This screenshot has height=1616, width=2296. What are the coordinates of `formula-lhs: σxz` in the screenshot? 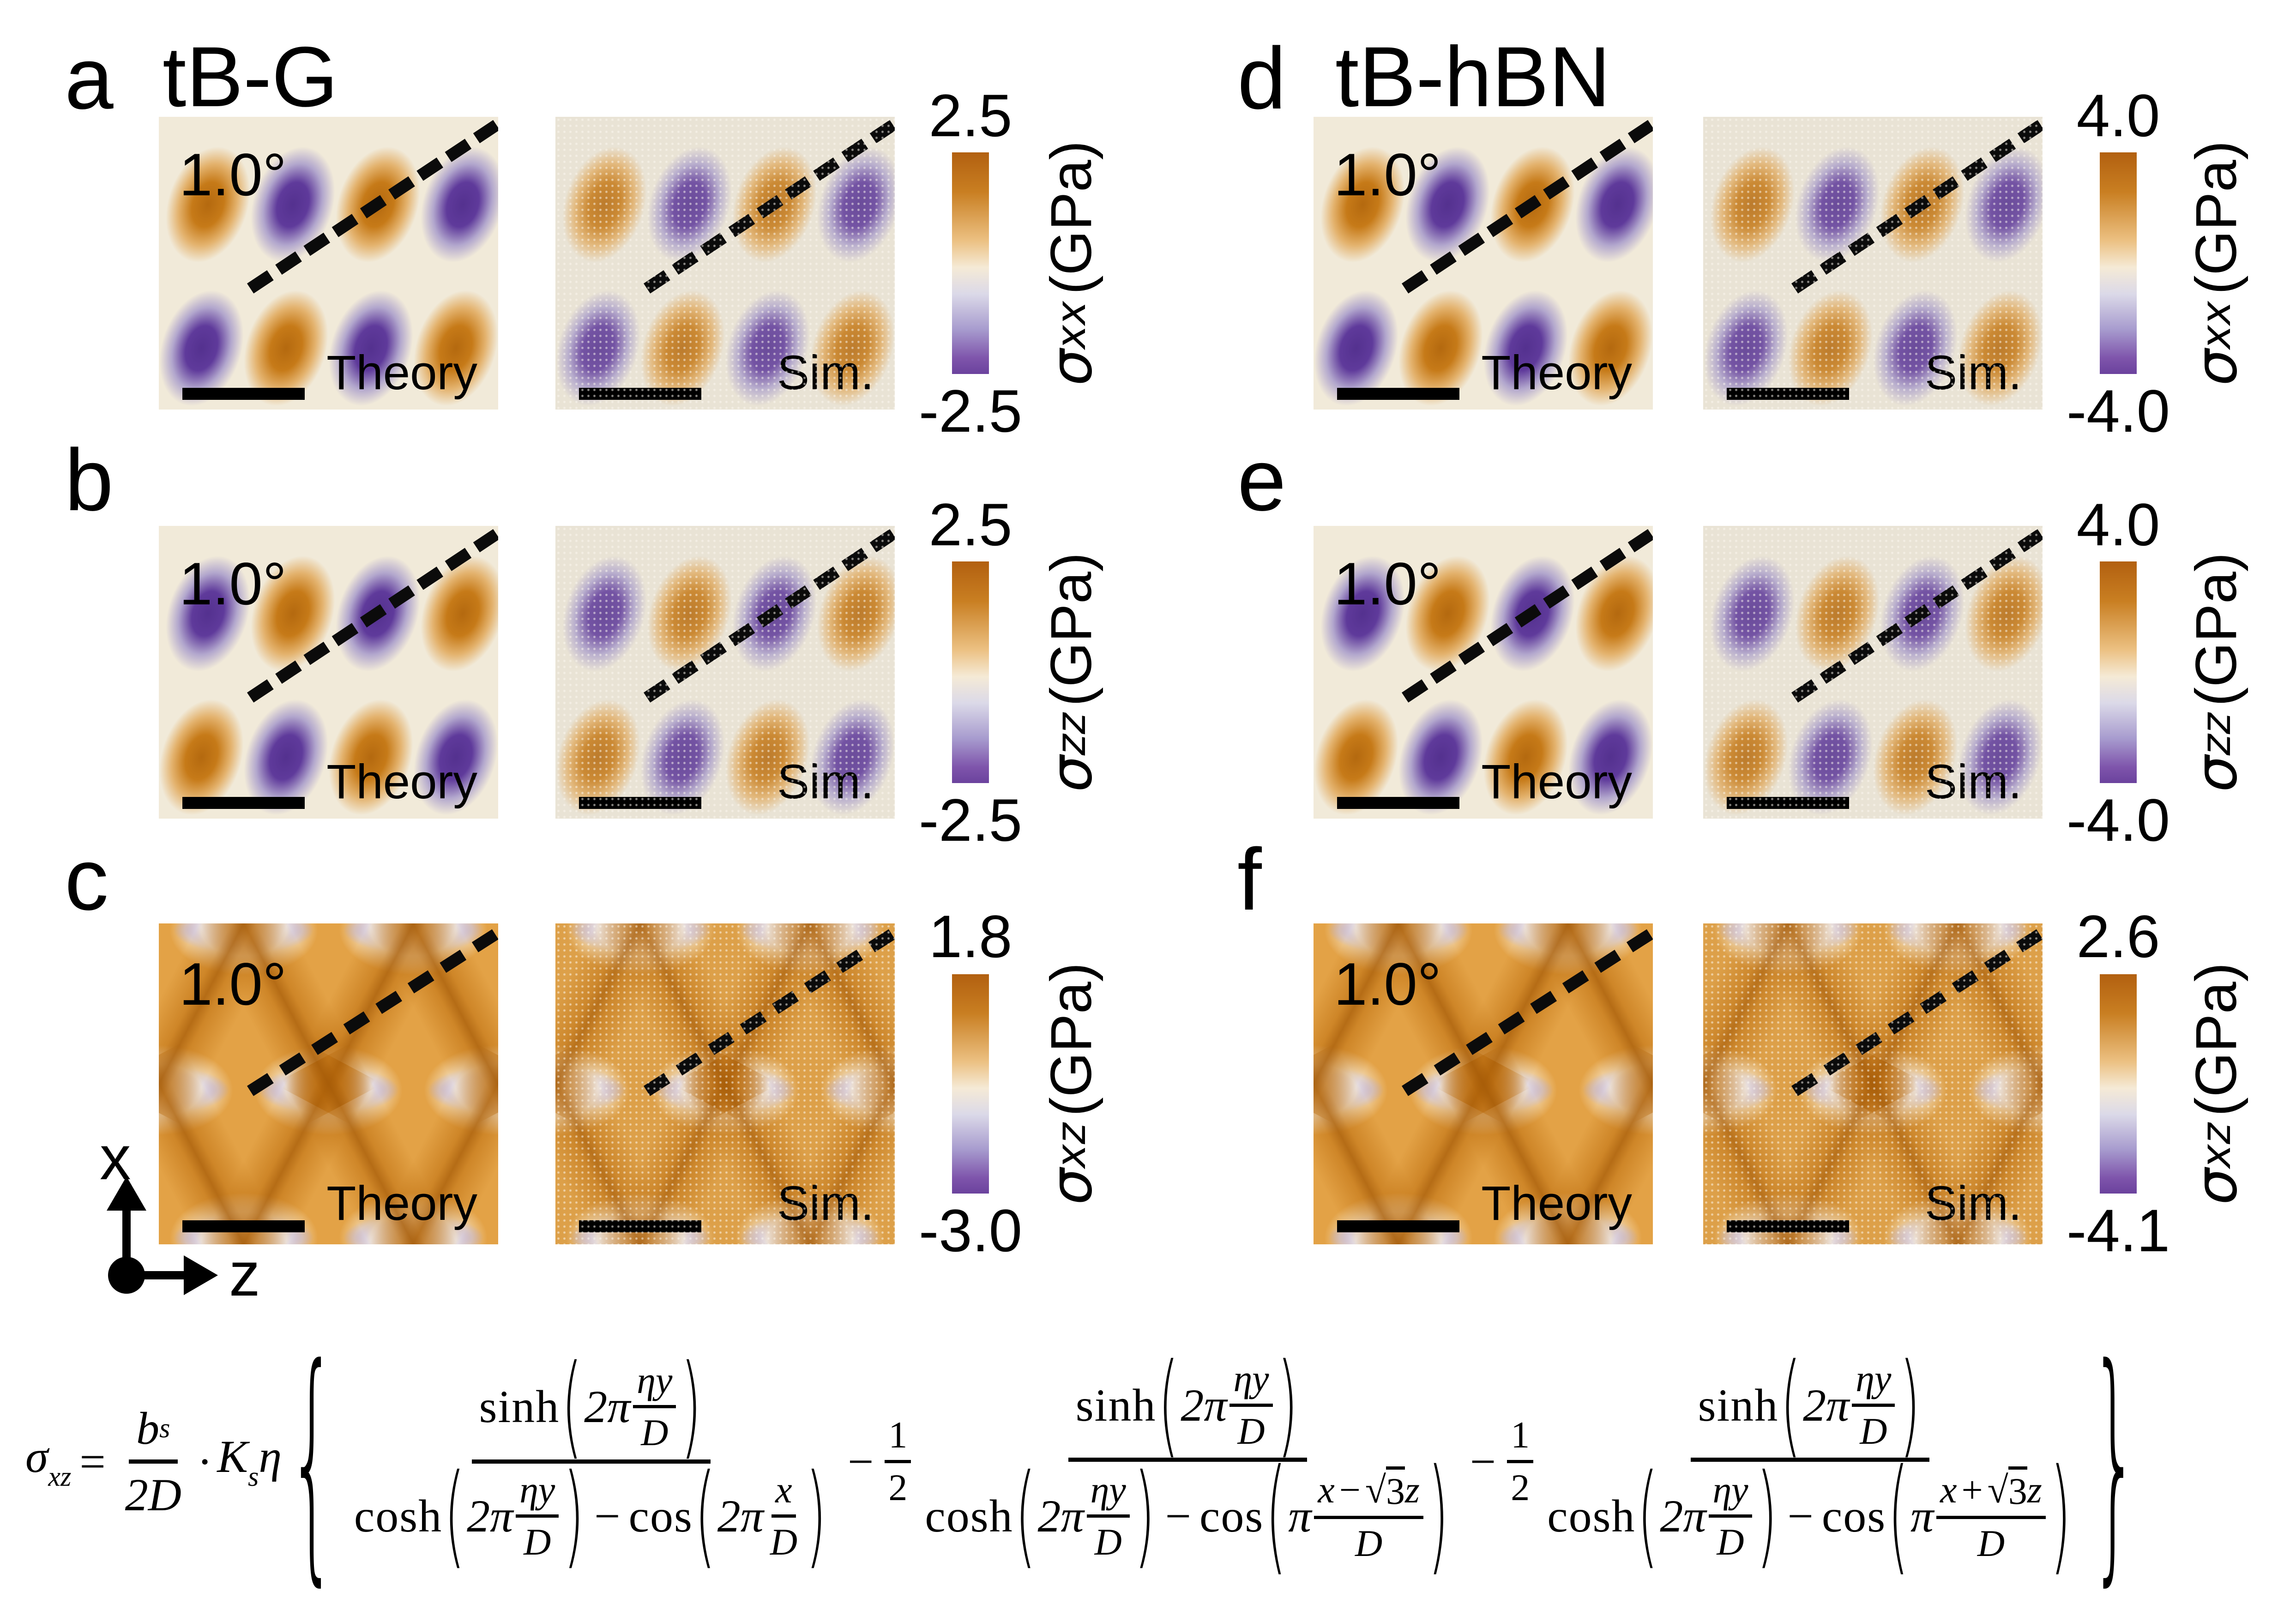 It's located at (48, 1461).